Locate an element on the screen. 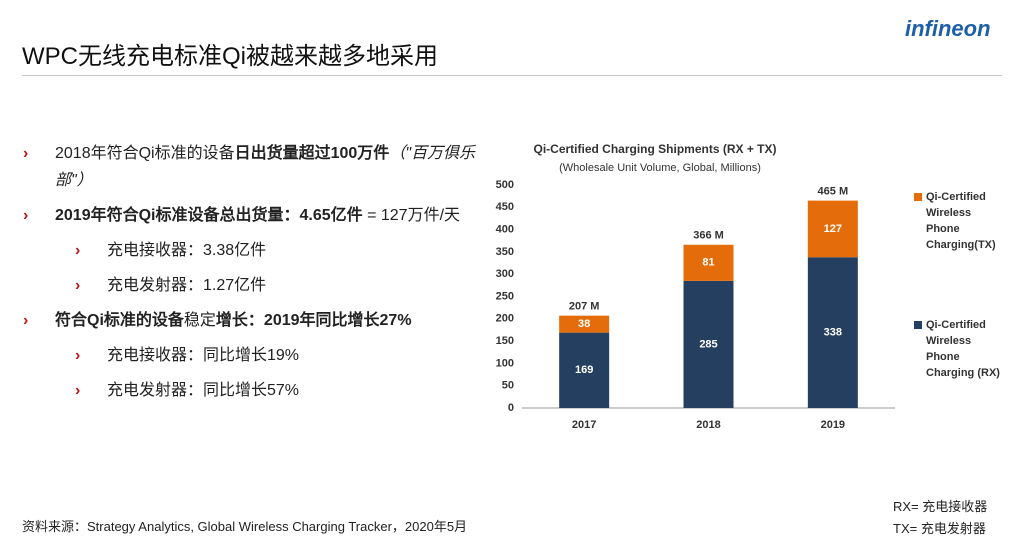 The width and height of the screenshot is (1024, 543). note: RX= 充电接收器 is located at coordinates (940, 506).